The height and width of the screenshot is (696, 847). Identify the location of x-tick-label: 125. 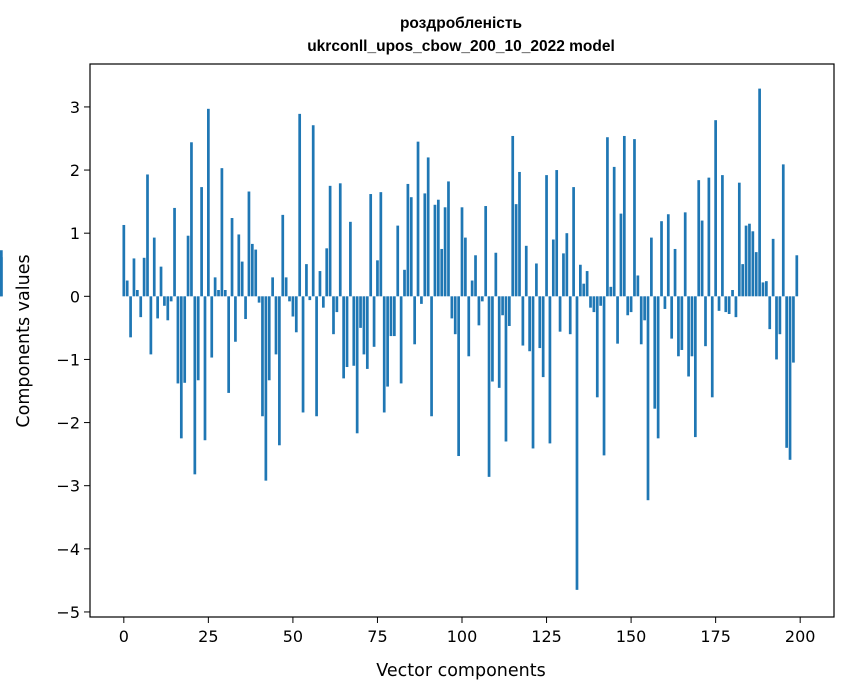
(546, 636).